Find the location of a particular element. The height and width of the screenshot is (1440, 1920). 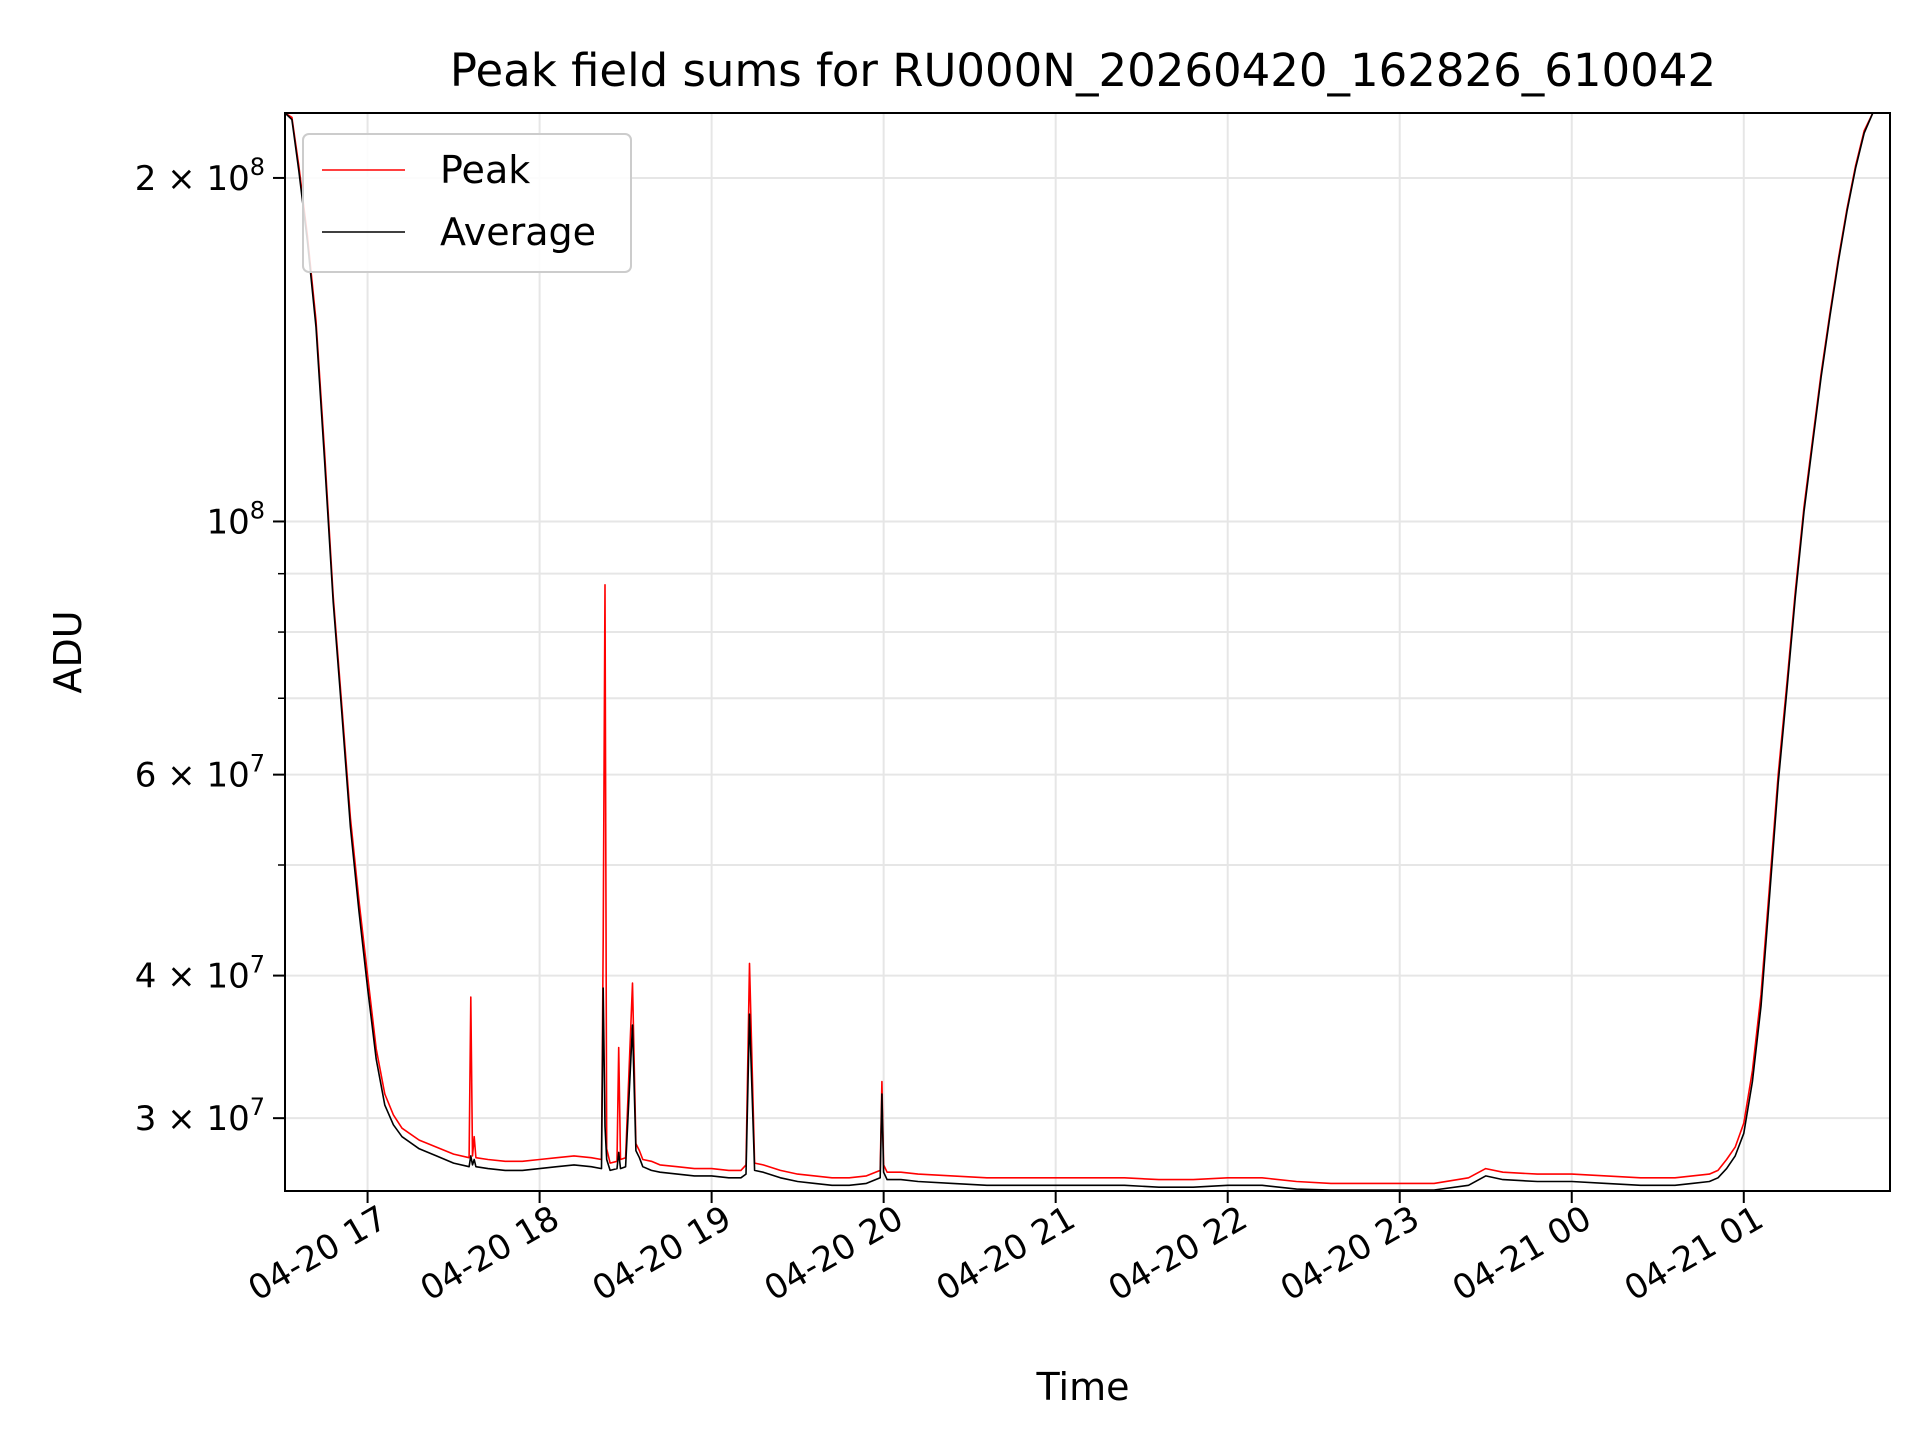

legend-peak-label: Peak is located at coordinates (485, 170).